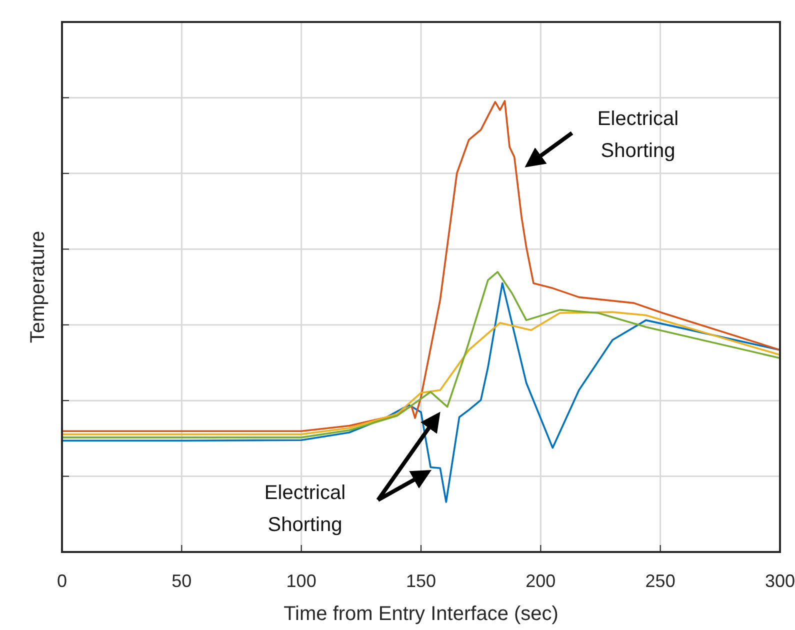 The height and width of the screenshot is (630, 795). I want to click on x-tick-label: 100, so click(301, 581).